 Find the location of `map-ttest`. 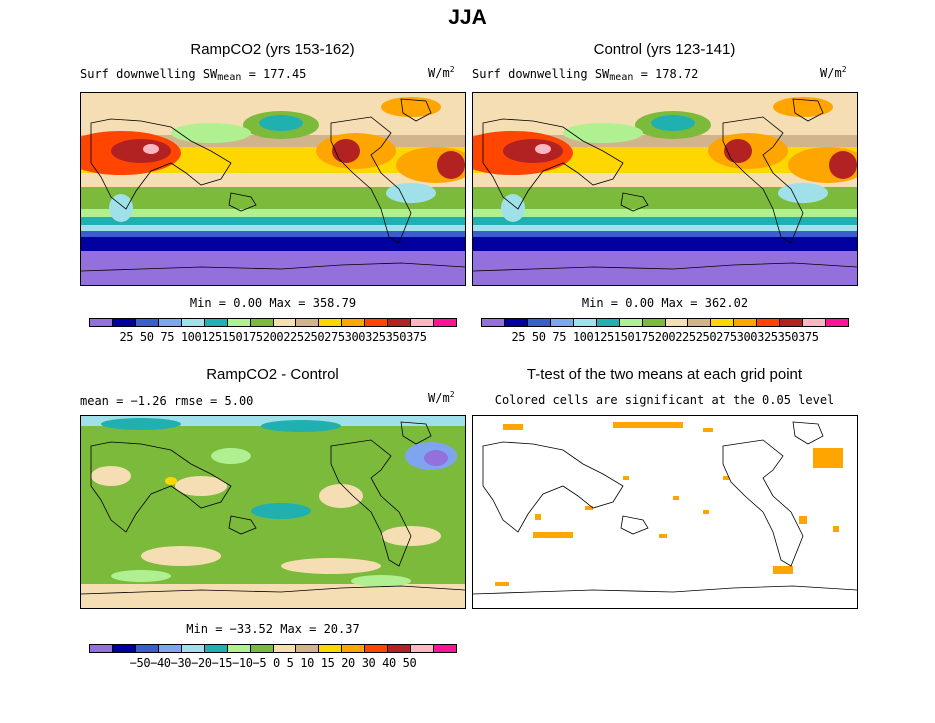

map-ttest is located at coordinates (665, 512).